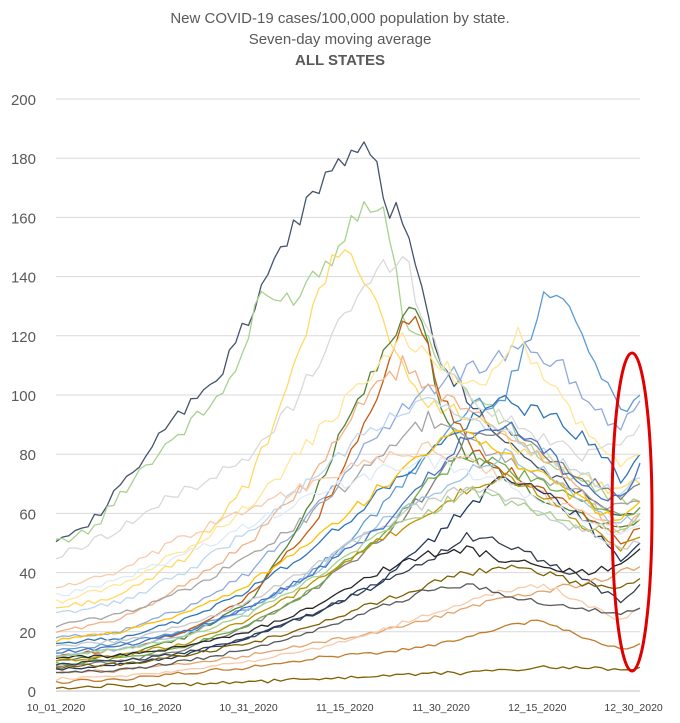  Describe the element at coordinates (248, 708) in the screenshot. I see `x-tick-label: 10_31_2020` at that location.